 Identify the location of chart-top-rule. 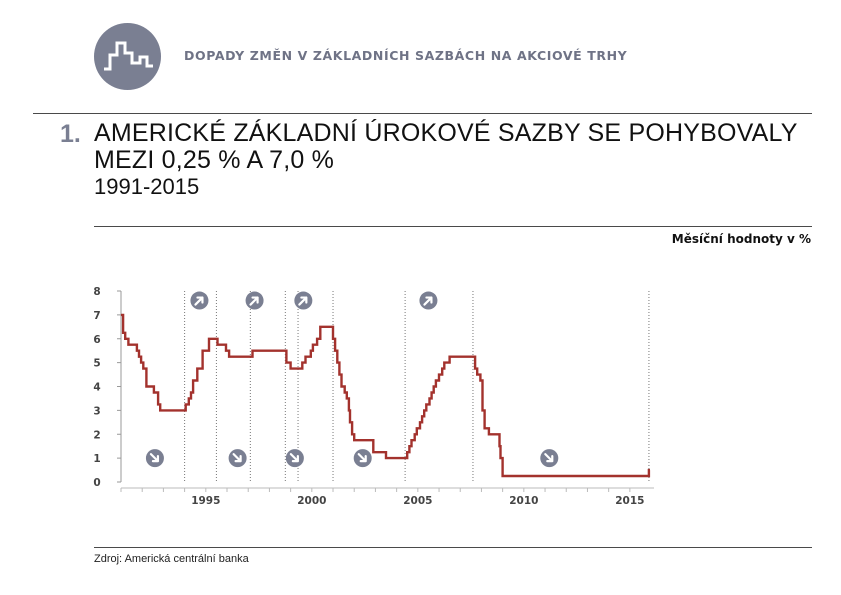
(453, 226).